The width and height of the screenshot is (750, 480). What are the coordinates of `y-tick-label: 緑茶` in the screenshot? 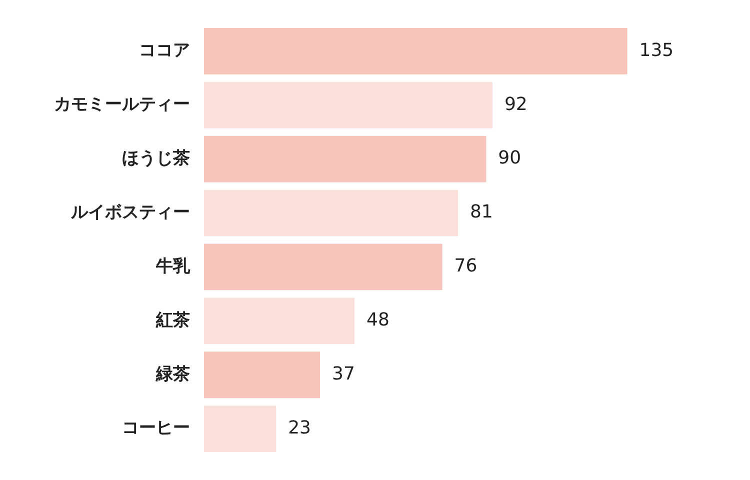 It's located at (172, 374).